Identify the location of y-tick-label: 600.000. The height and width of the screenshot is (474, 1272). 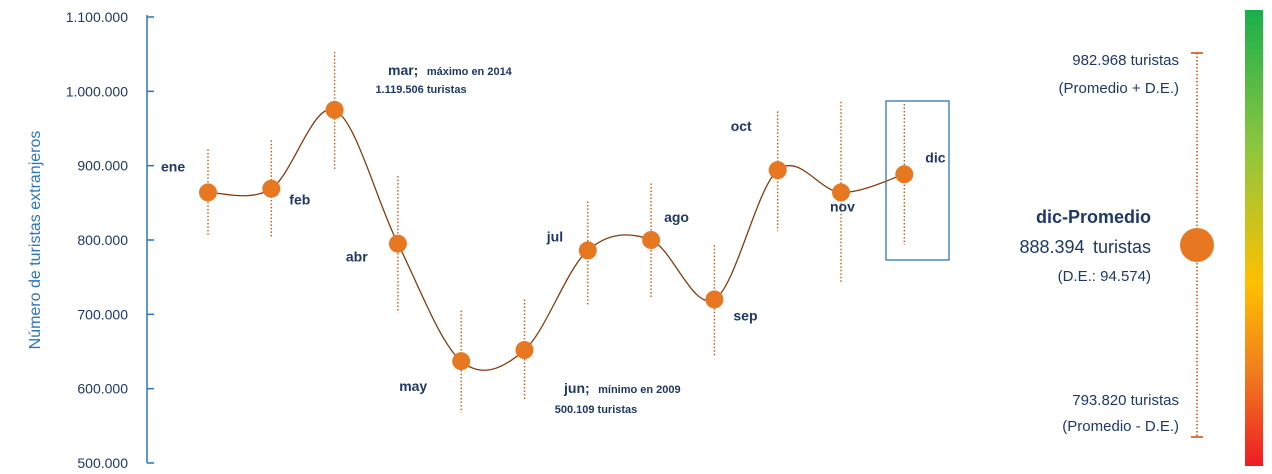
(102, 389).